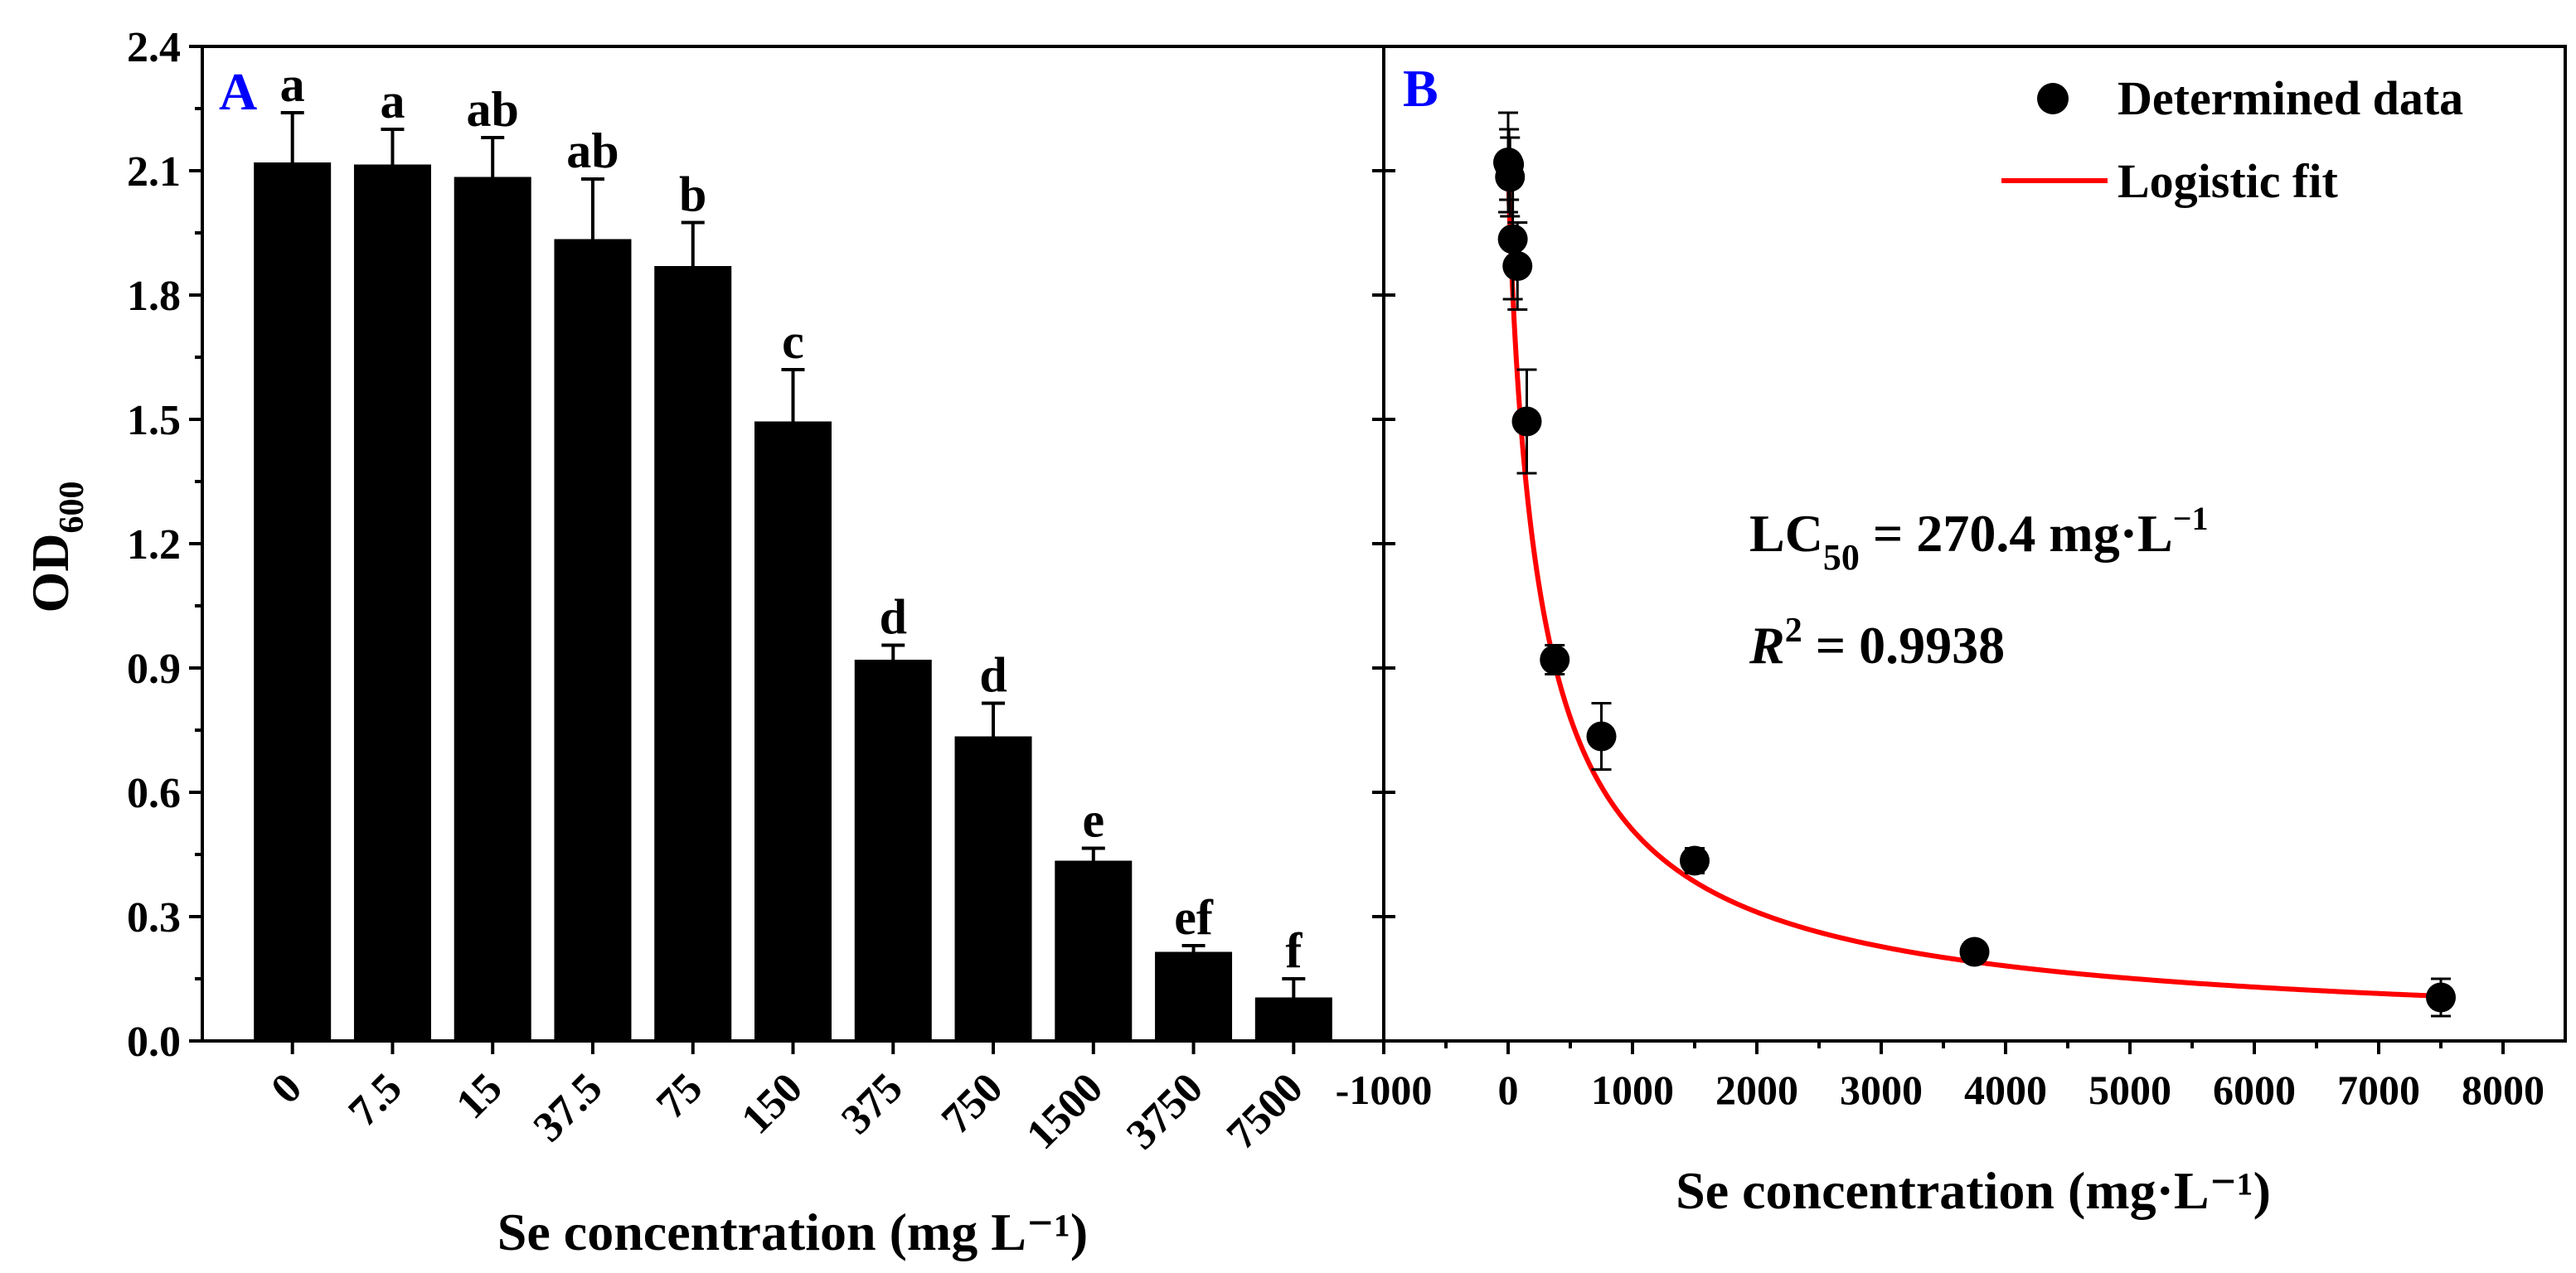  Describe the element at coordinates (154, 420) in the screenshot. I see `panel-a-y-tick-label: 1.5` at that location.